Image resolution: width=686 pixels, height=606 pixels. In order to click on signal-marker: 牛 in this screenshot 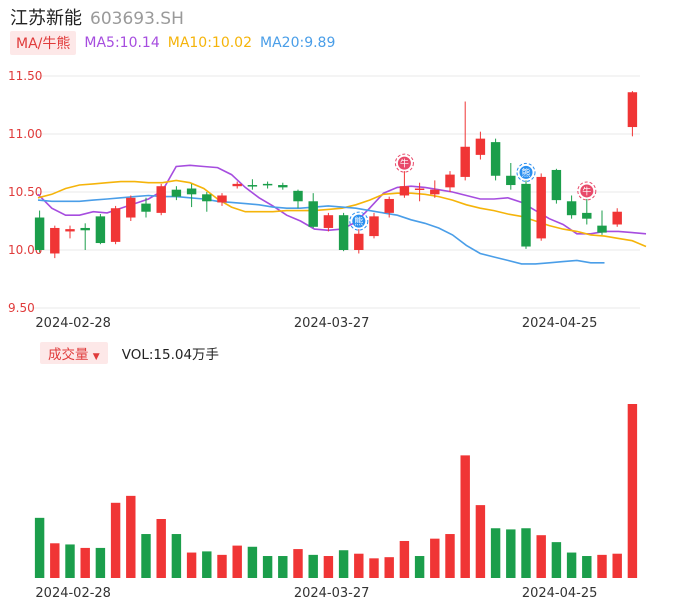, I will do `click(404, 163)`.